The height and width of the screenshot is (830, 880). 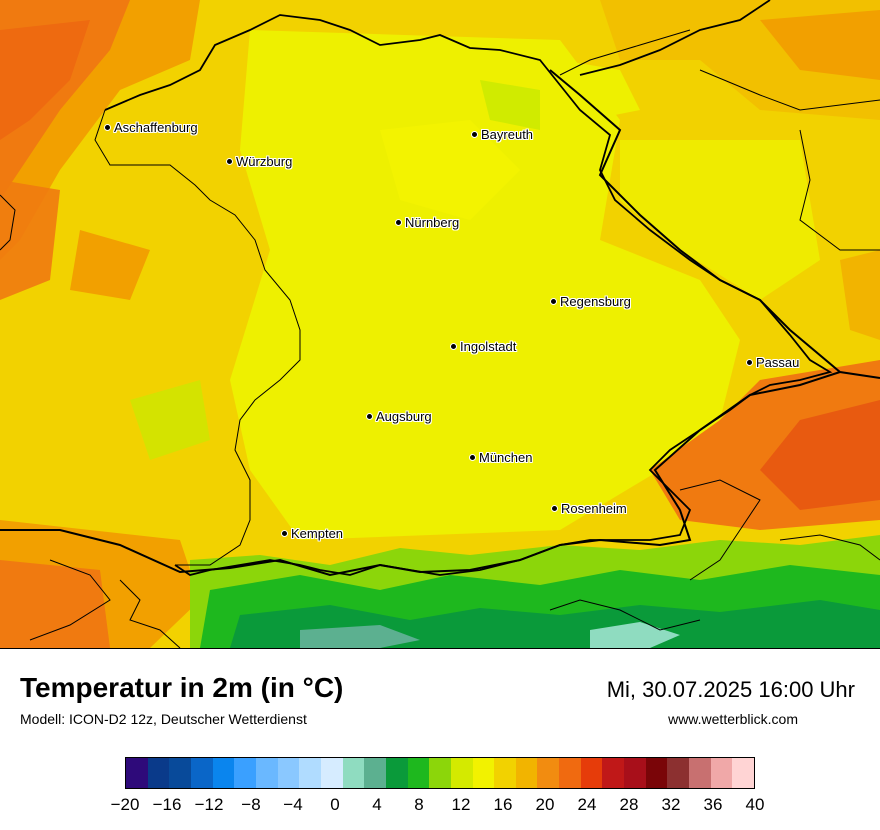 I want to click on valid-time: Mi, 30.07.2025 16:00 Uhr, so click(x=730, y=689).